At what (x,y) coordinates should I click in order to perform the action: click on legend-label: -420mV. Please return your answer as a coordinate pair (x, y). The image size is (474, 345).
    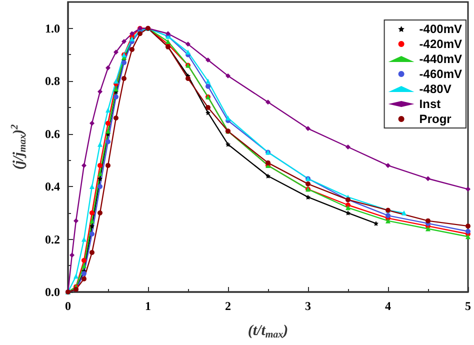
    Looking at the image, I should click on (440, 44).